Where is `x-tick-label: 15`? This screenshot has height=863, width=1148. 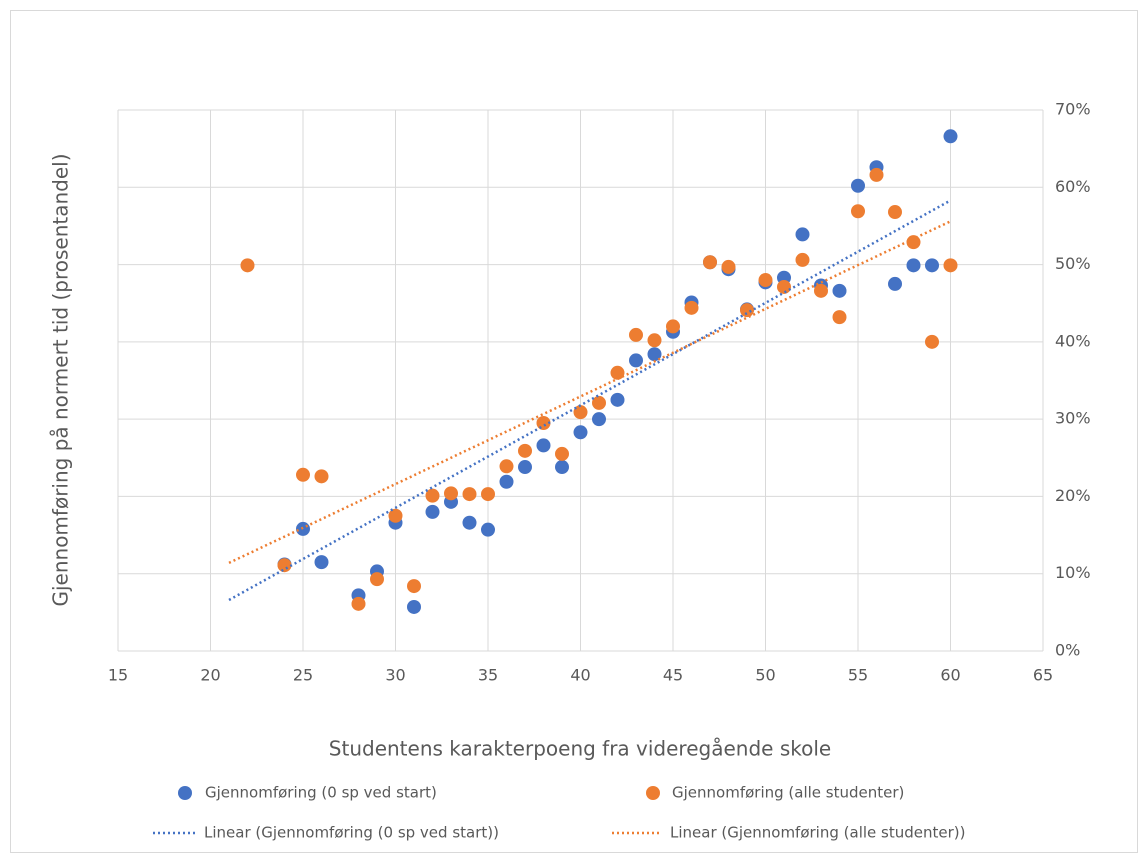
x-tick-label: 15 is located at coordinates (118, 675).